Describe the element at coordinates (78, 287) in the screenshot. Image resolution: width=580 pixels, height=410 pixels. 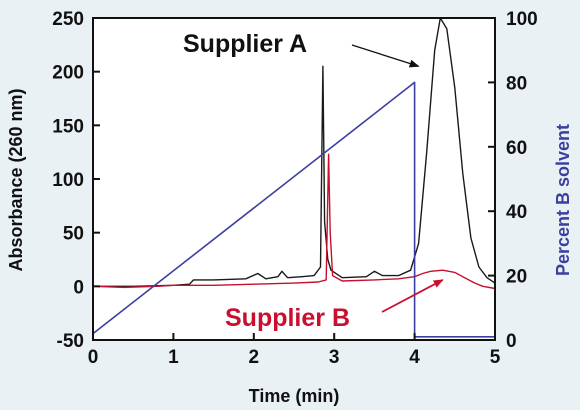
I see `y-left-tick-label: 0` at that location.